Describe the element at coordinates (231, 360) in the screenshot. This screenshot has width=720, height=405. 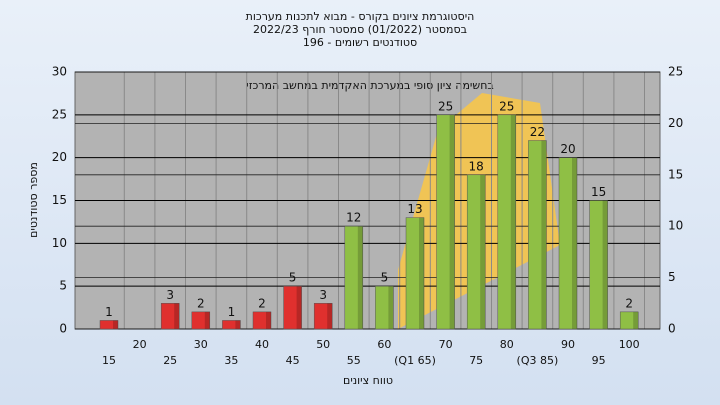
I see `x-tick-label: 35` at that location.